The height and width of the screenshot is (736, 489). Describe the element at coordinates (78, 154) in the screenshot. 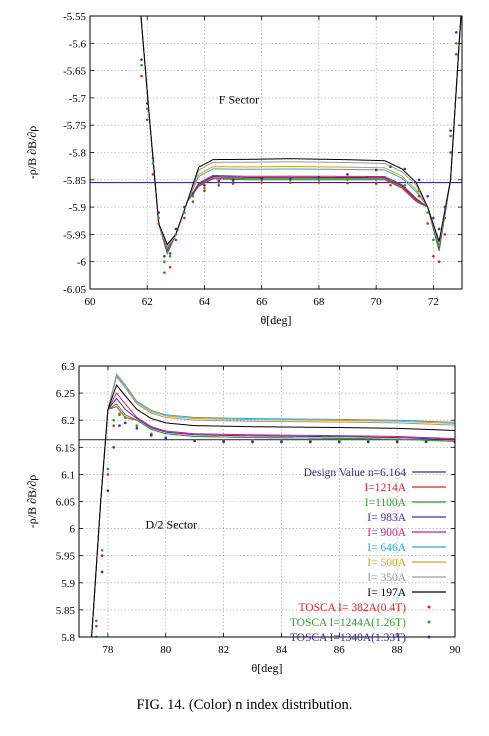

I see `y-tick-label: -5.8` at that location.